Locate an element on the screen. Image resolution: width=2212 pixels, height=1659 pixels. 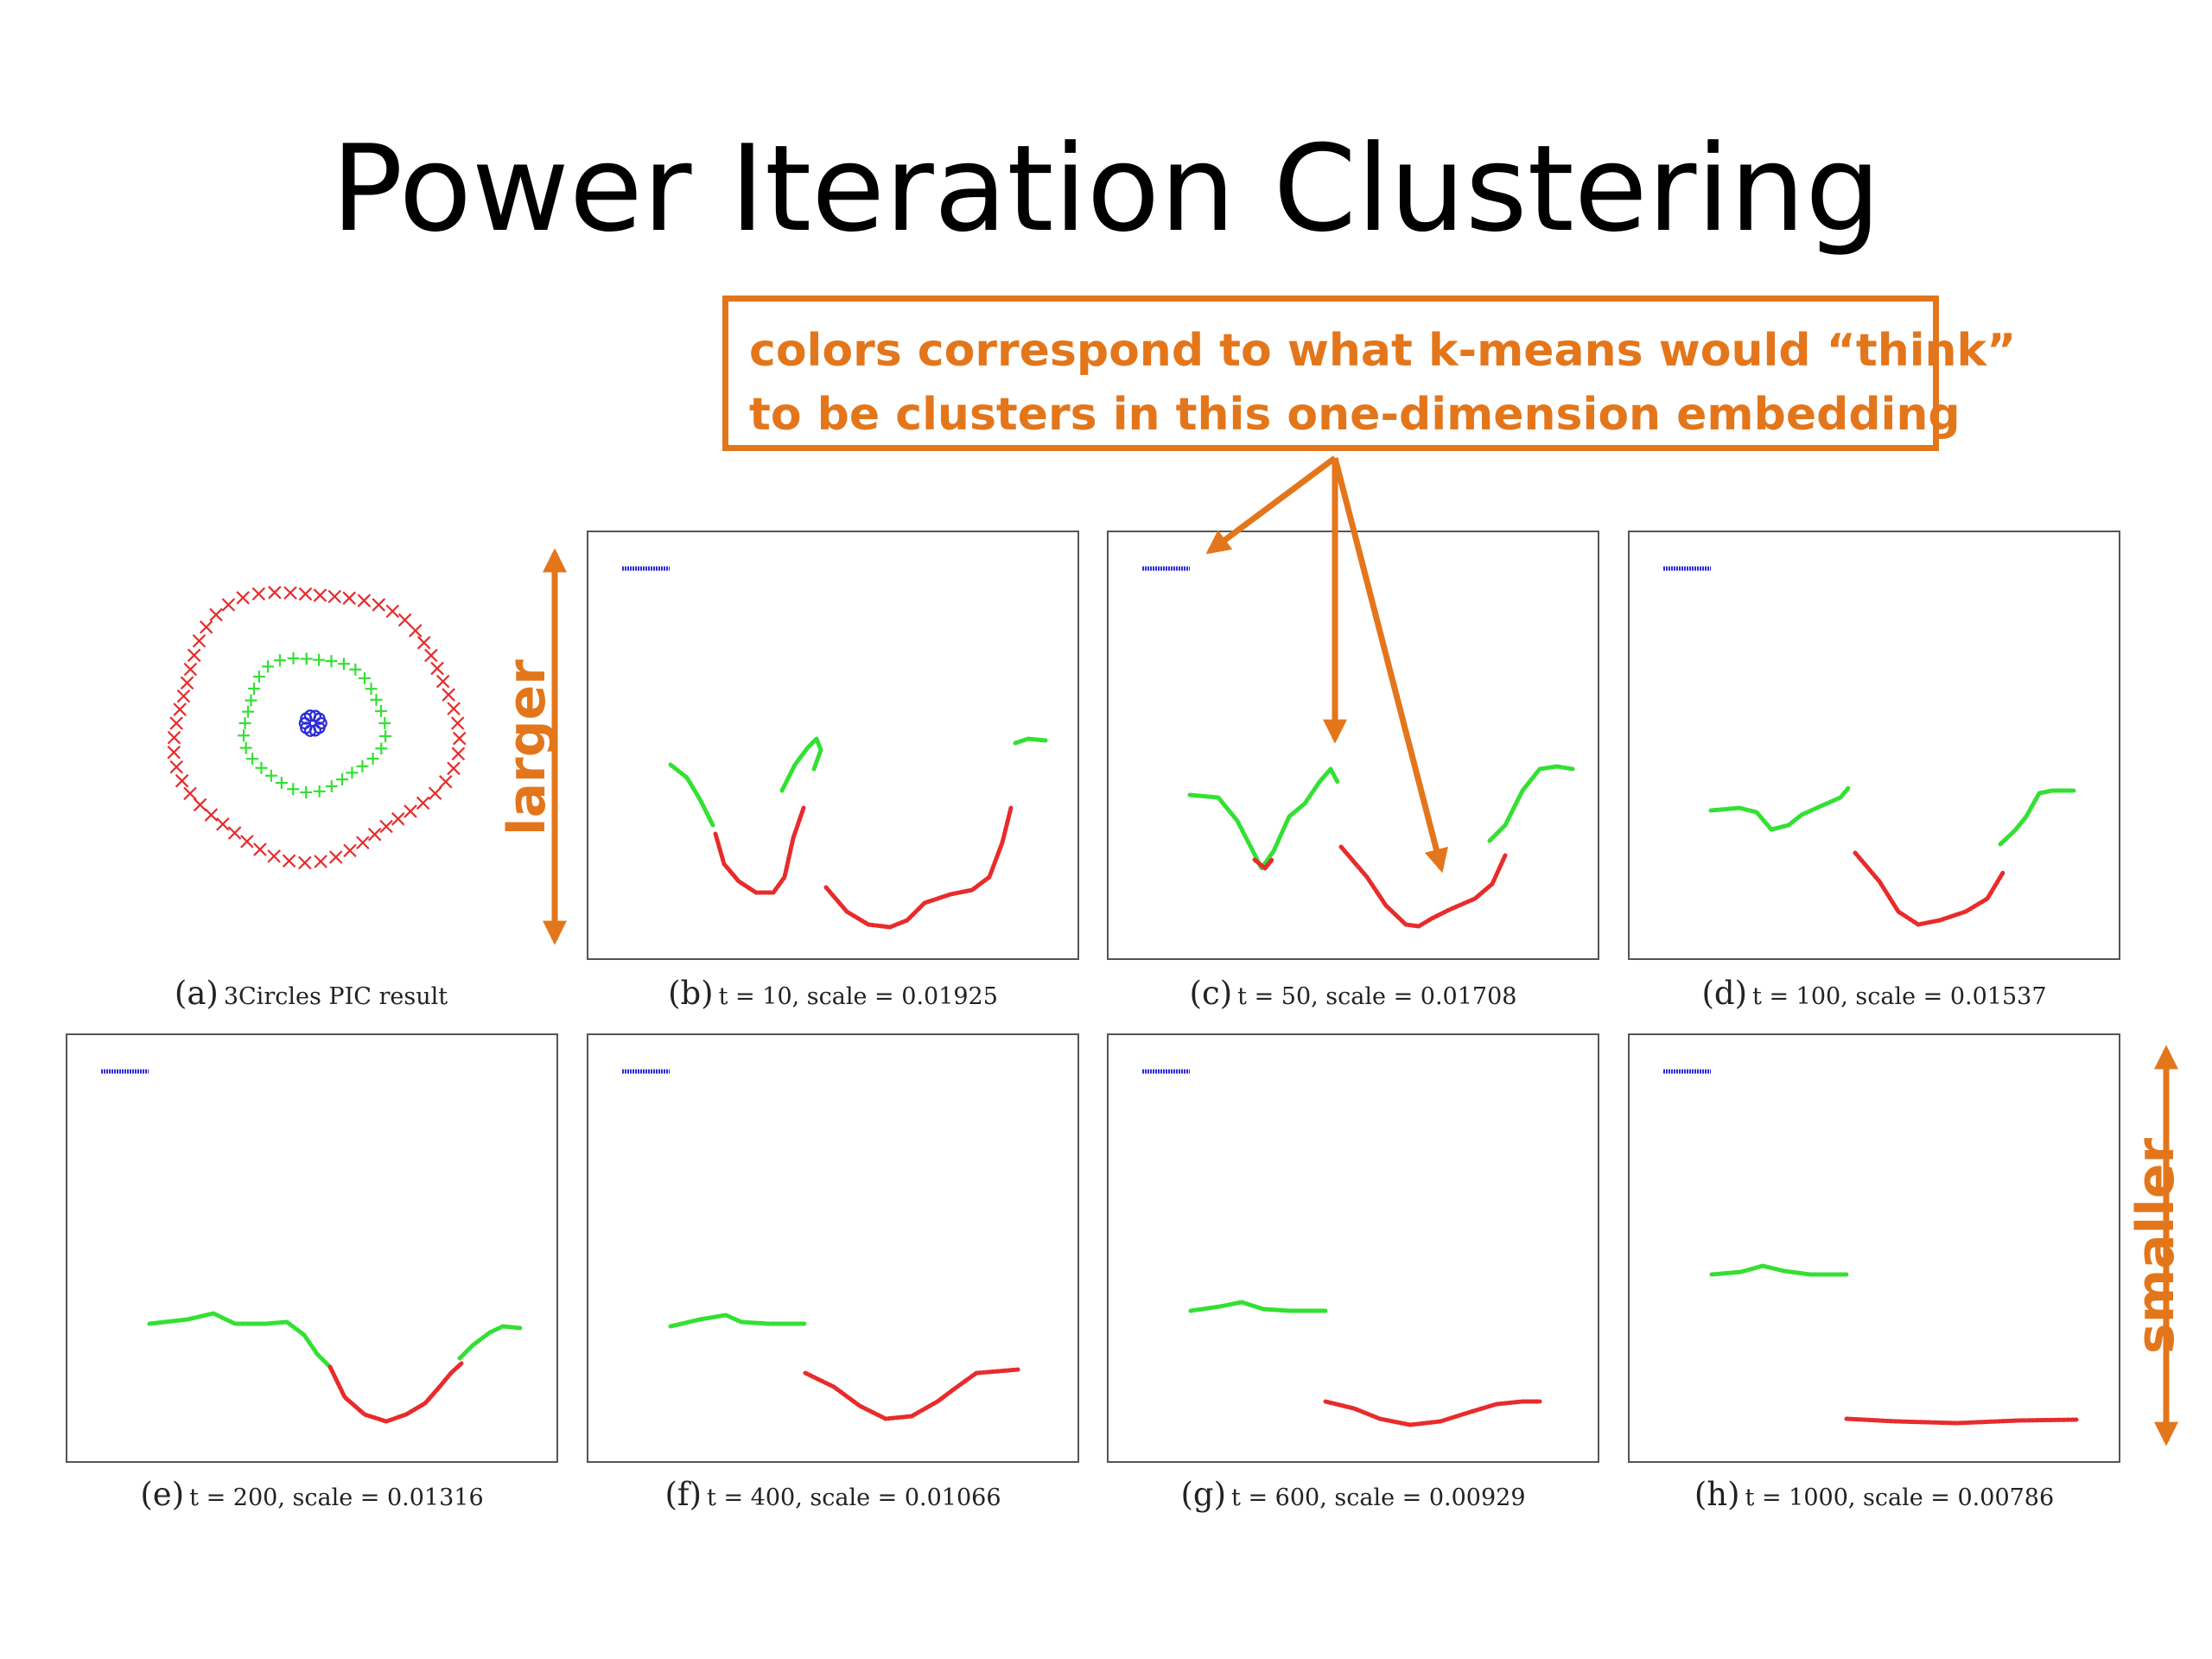
caption-g-label: (g) is located at coordinates (1203, 1494).